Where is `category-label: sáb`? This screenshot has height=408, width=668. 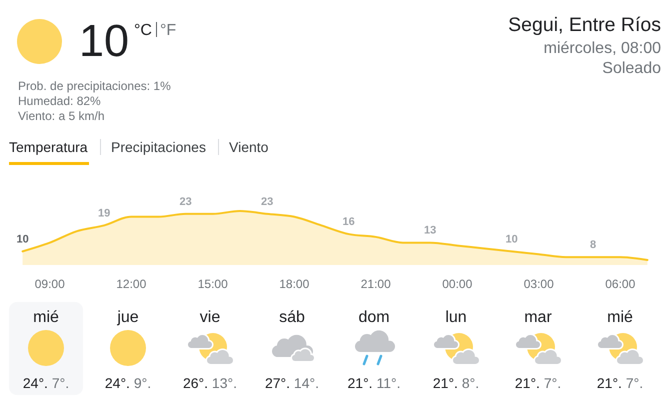 category-label: sáb is located at coordinates (292, 317).